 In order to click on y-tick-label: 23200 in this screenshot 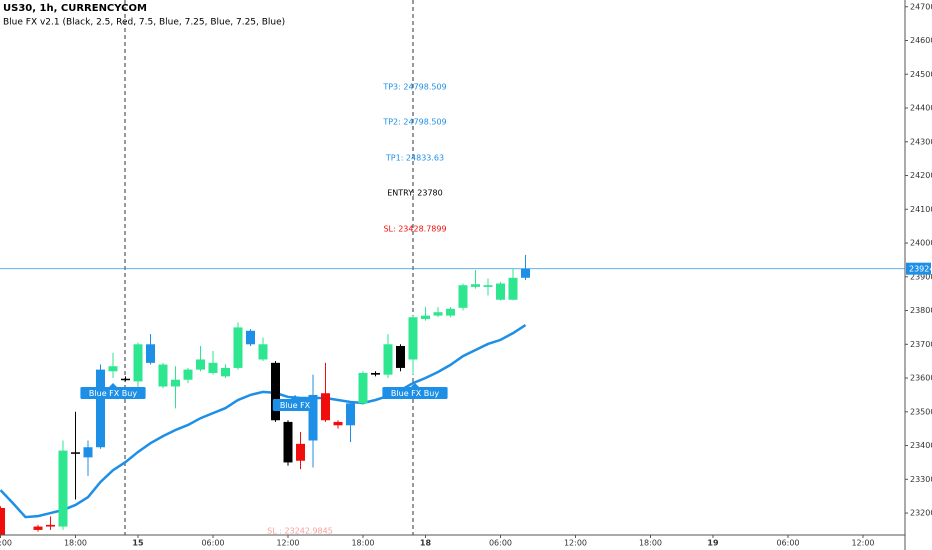, I will do `click(921, 513)`.